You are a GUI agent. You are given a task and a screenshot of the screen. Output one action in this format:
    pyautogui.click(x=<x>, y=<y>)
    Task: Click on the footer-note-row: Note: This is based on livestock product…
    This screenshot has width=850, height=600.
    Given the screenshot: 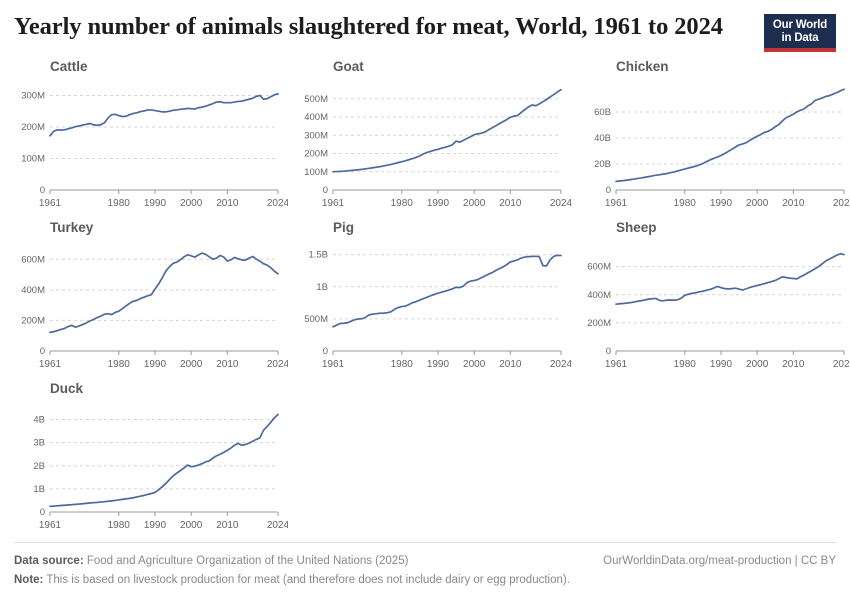 What is the action you would take?
    pyautogui.click(x=425, y=580)
    